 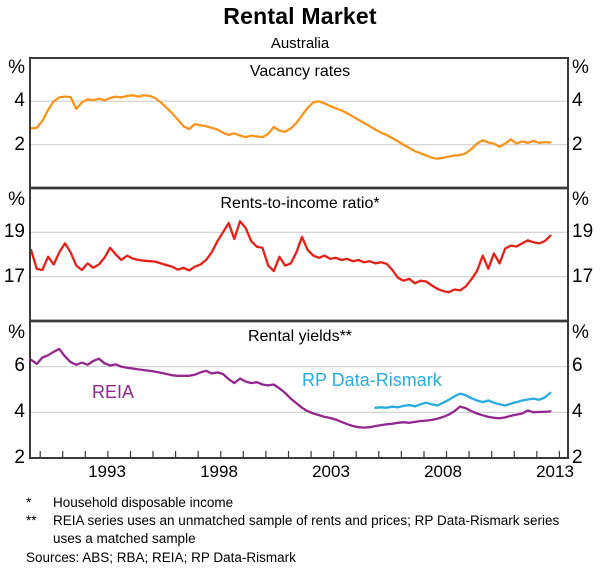 What do you see at coordinates (14, 276) in the screenshot?
I see `panel2-ylabel-17-left: 17` at bounding box center [14, 276].